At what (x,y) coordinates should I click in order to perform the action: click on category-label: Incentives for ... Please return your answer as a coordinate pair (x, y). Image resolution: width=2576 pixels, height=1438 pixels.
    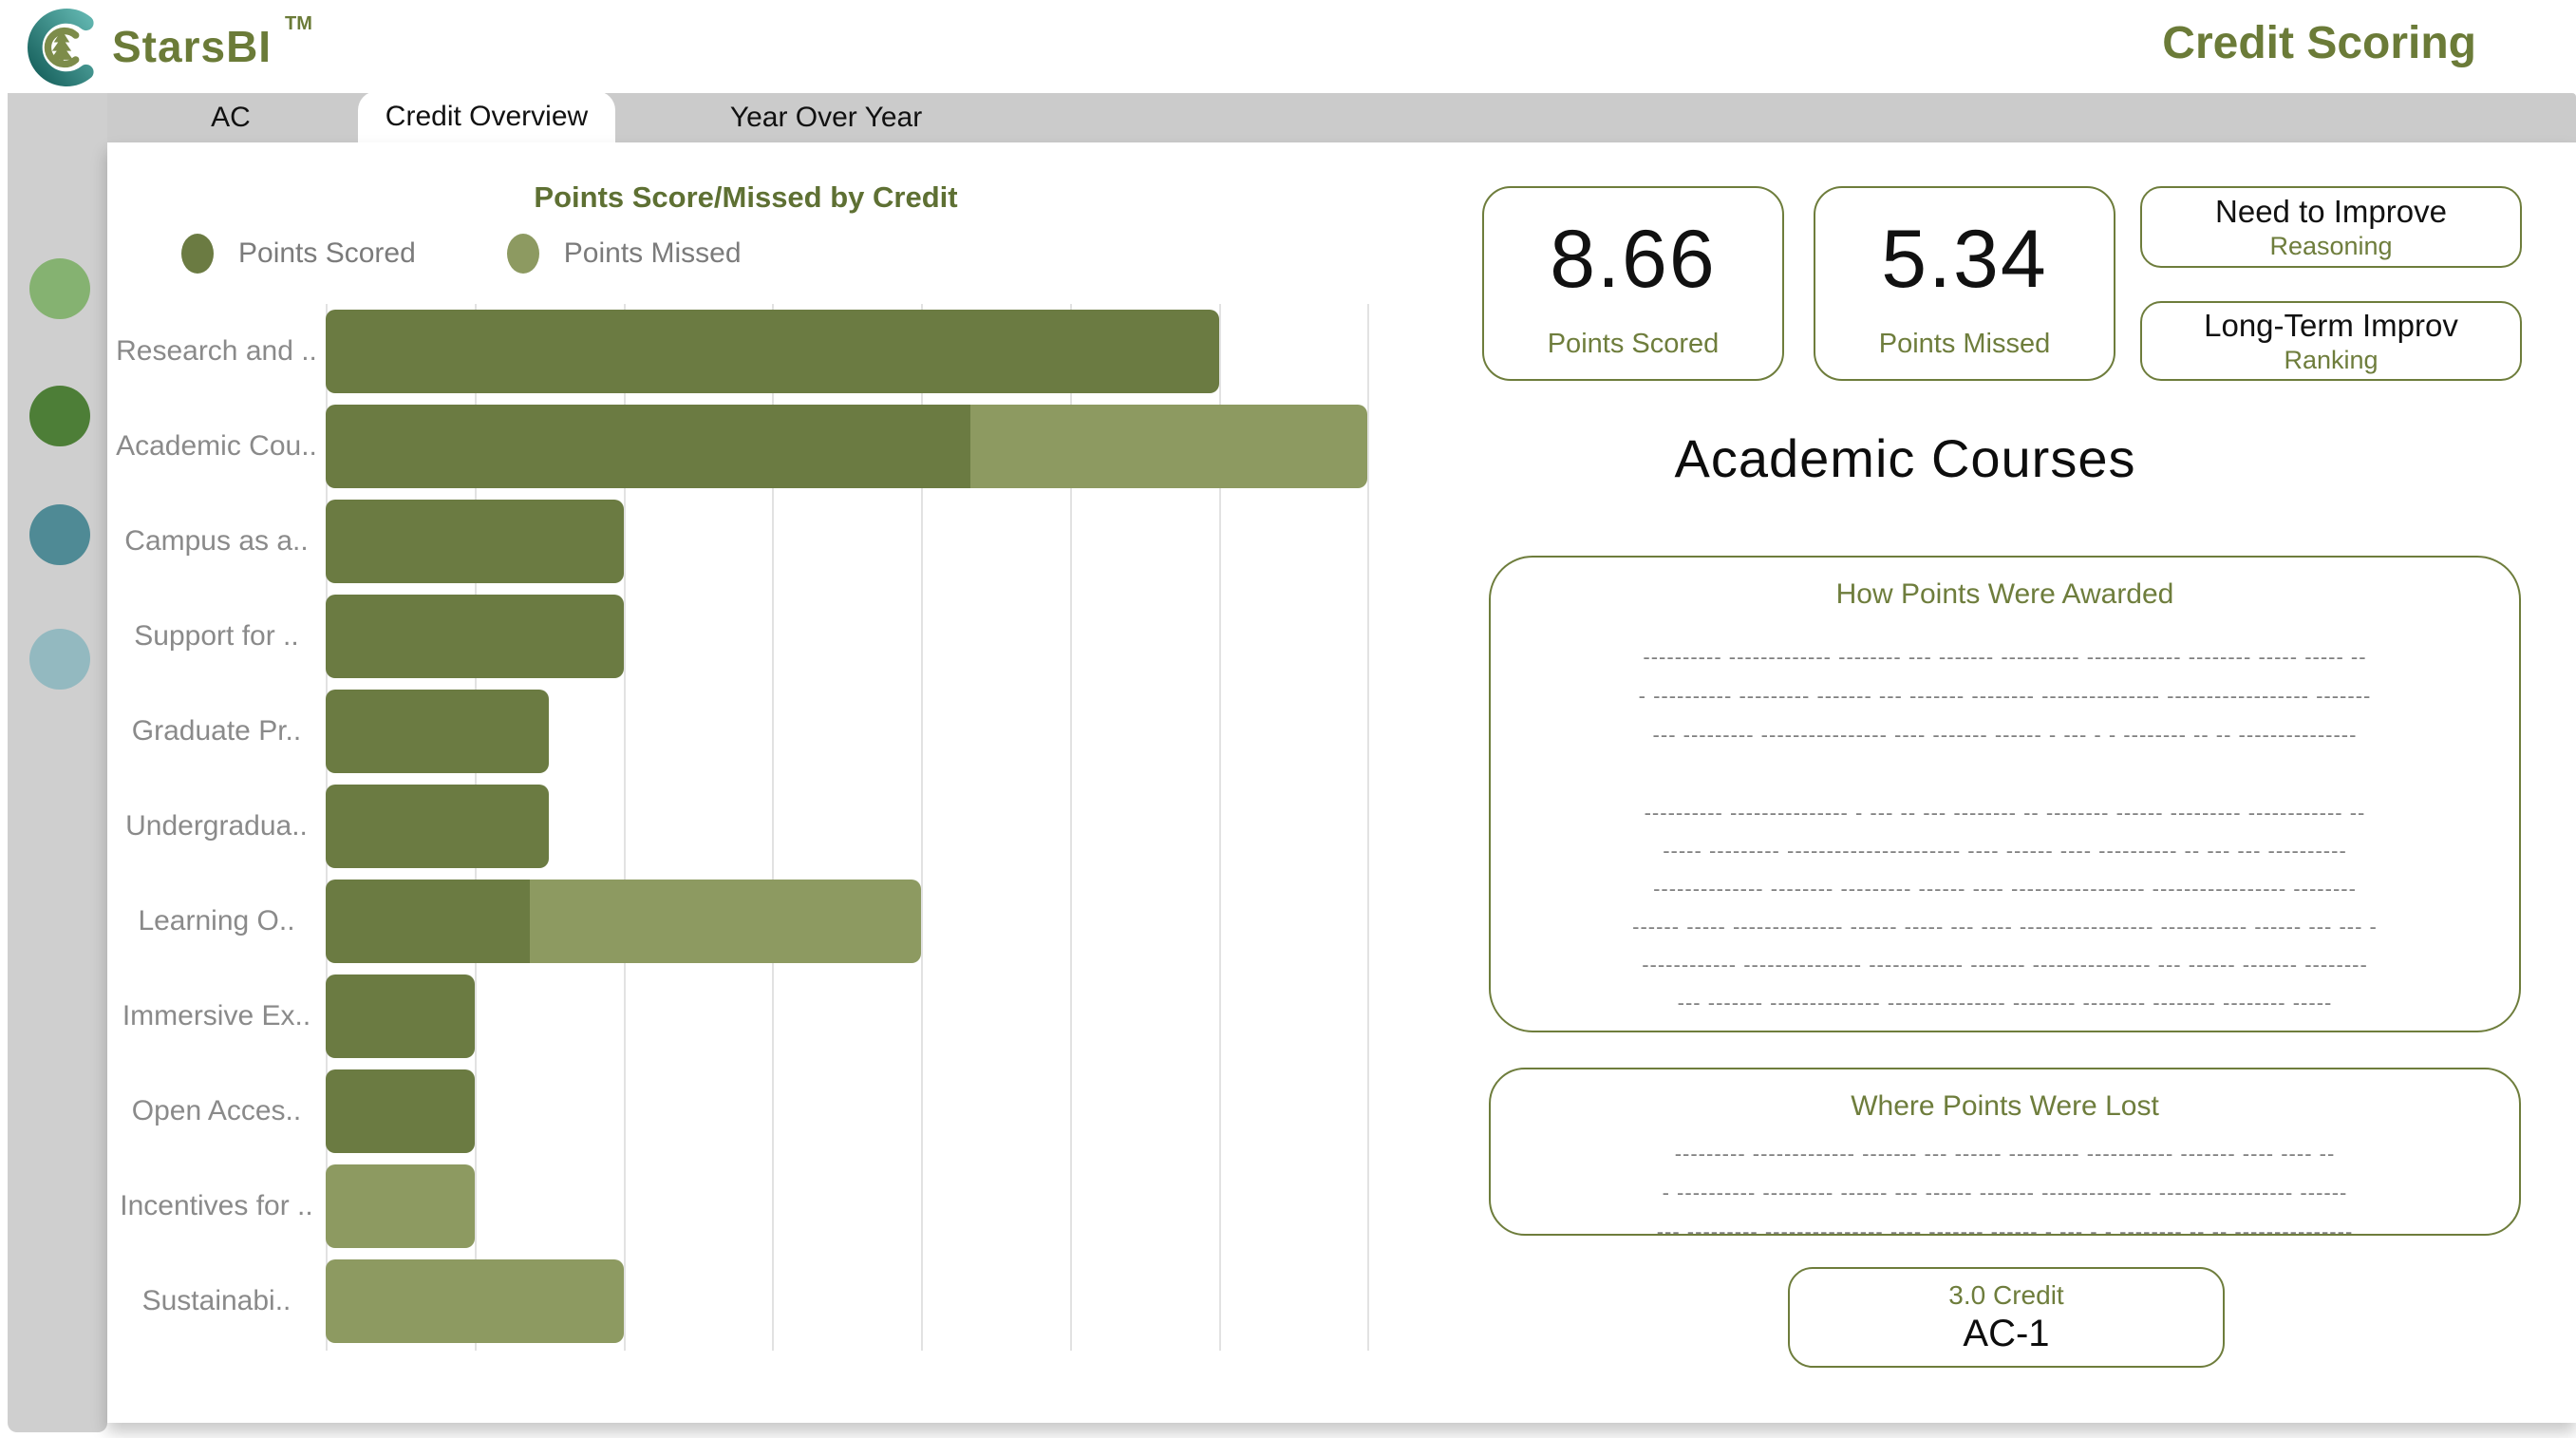
    Looking at the image, I should click on (216, 1206).